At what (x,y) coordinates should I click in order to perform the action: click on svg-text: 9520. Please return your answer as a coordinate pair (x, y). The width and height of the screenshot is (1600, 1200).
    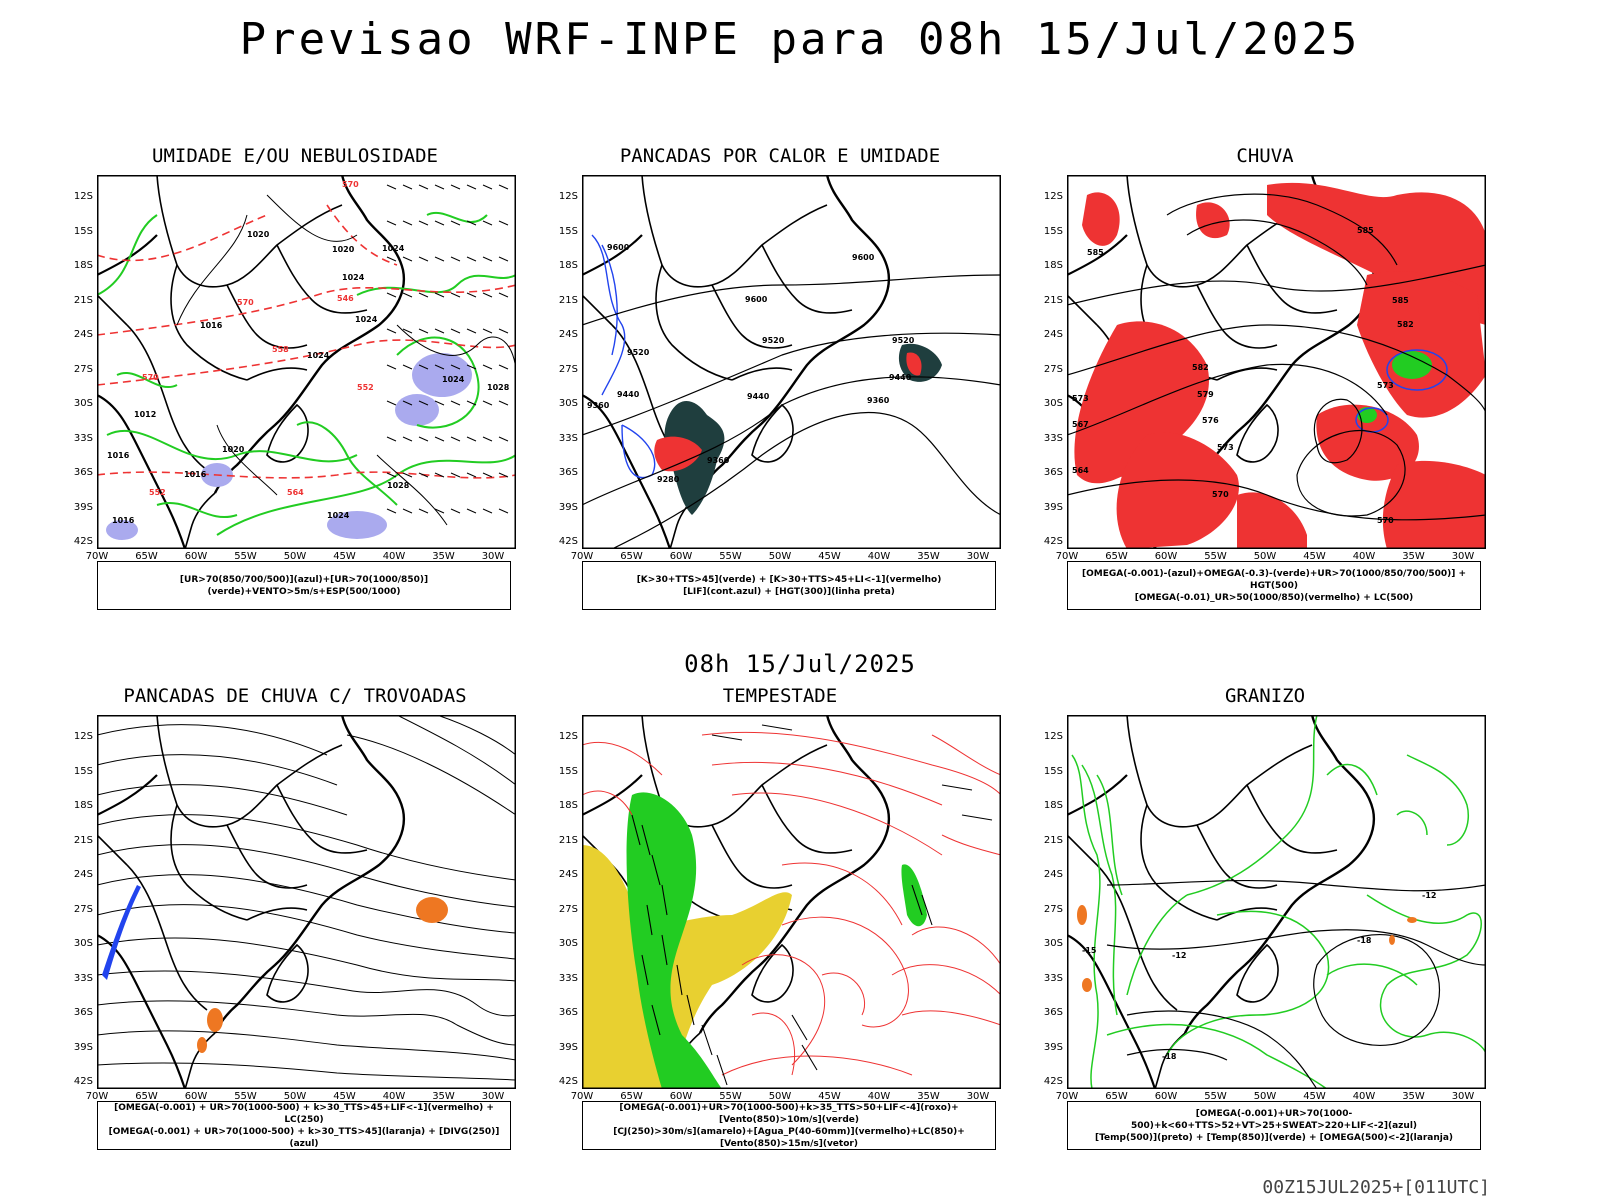
    Looking at the image, I should click on (638, 352).